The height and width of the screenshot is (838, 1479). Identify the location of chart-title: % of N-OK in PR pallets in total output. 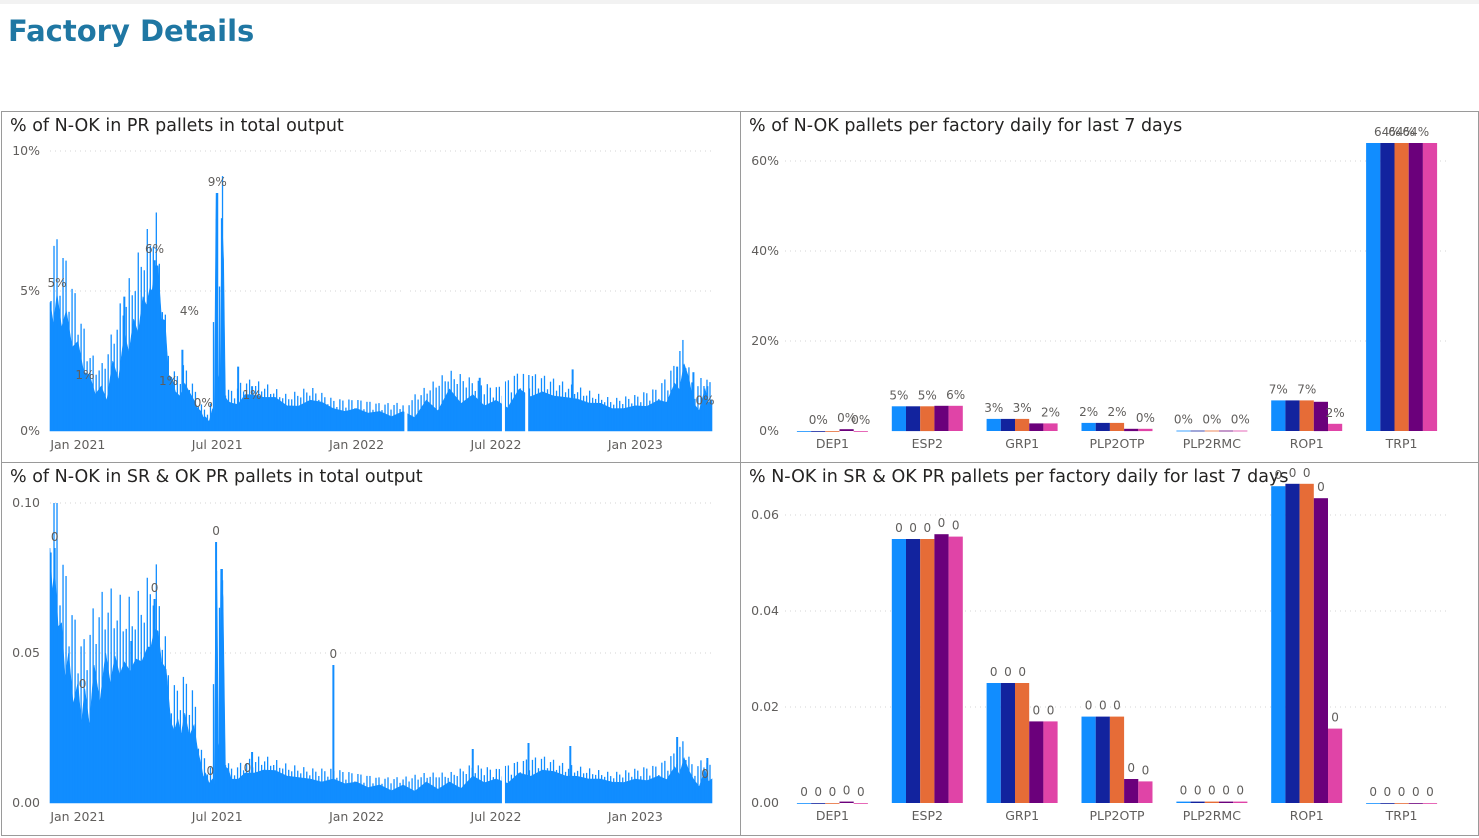
(177, 126).